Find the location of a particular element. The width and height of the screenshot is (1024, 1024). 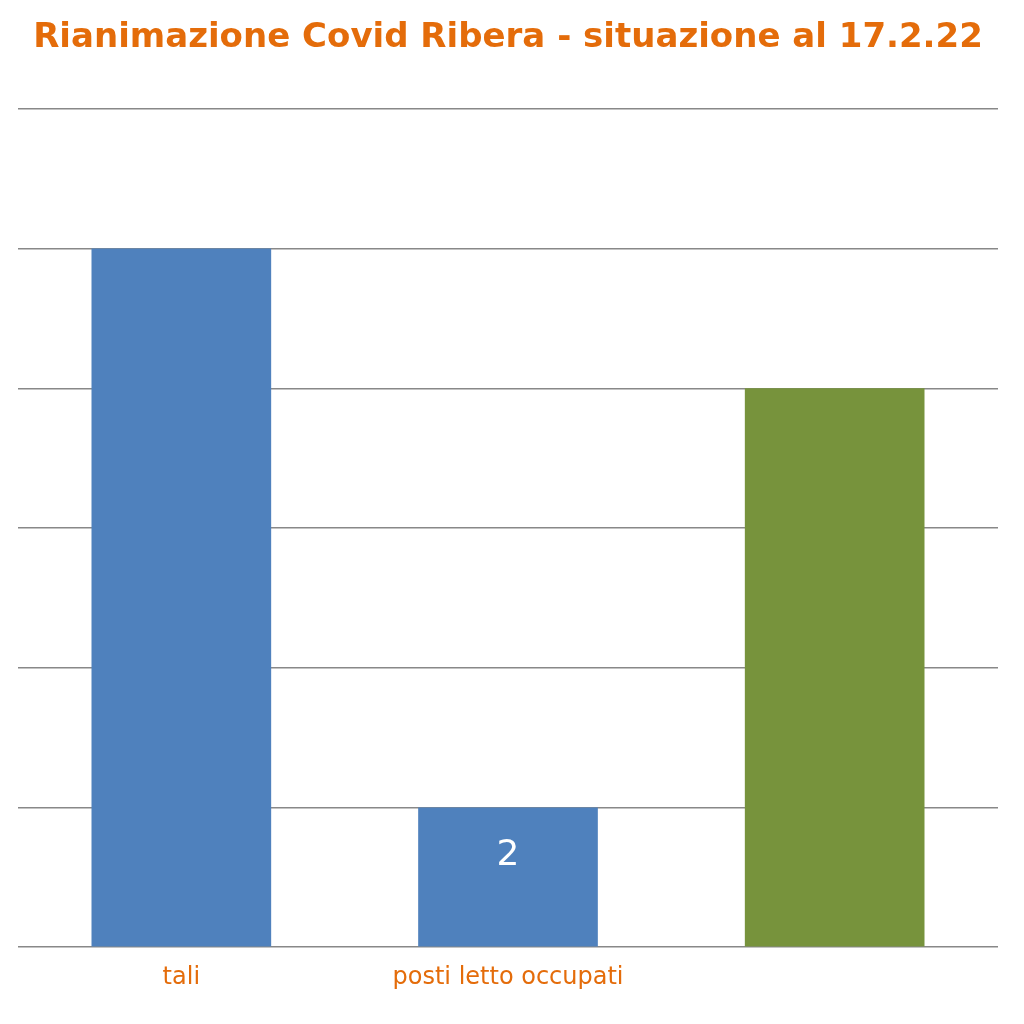

data-label: 2 is located at coordinates (508, 852).